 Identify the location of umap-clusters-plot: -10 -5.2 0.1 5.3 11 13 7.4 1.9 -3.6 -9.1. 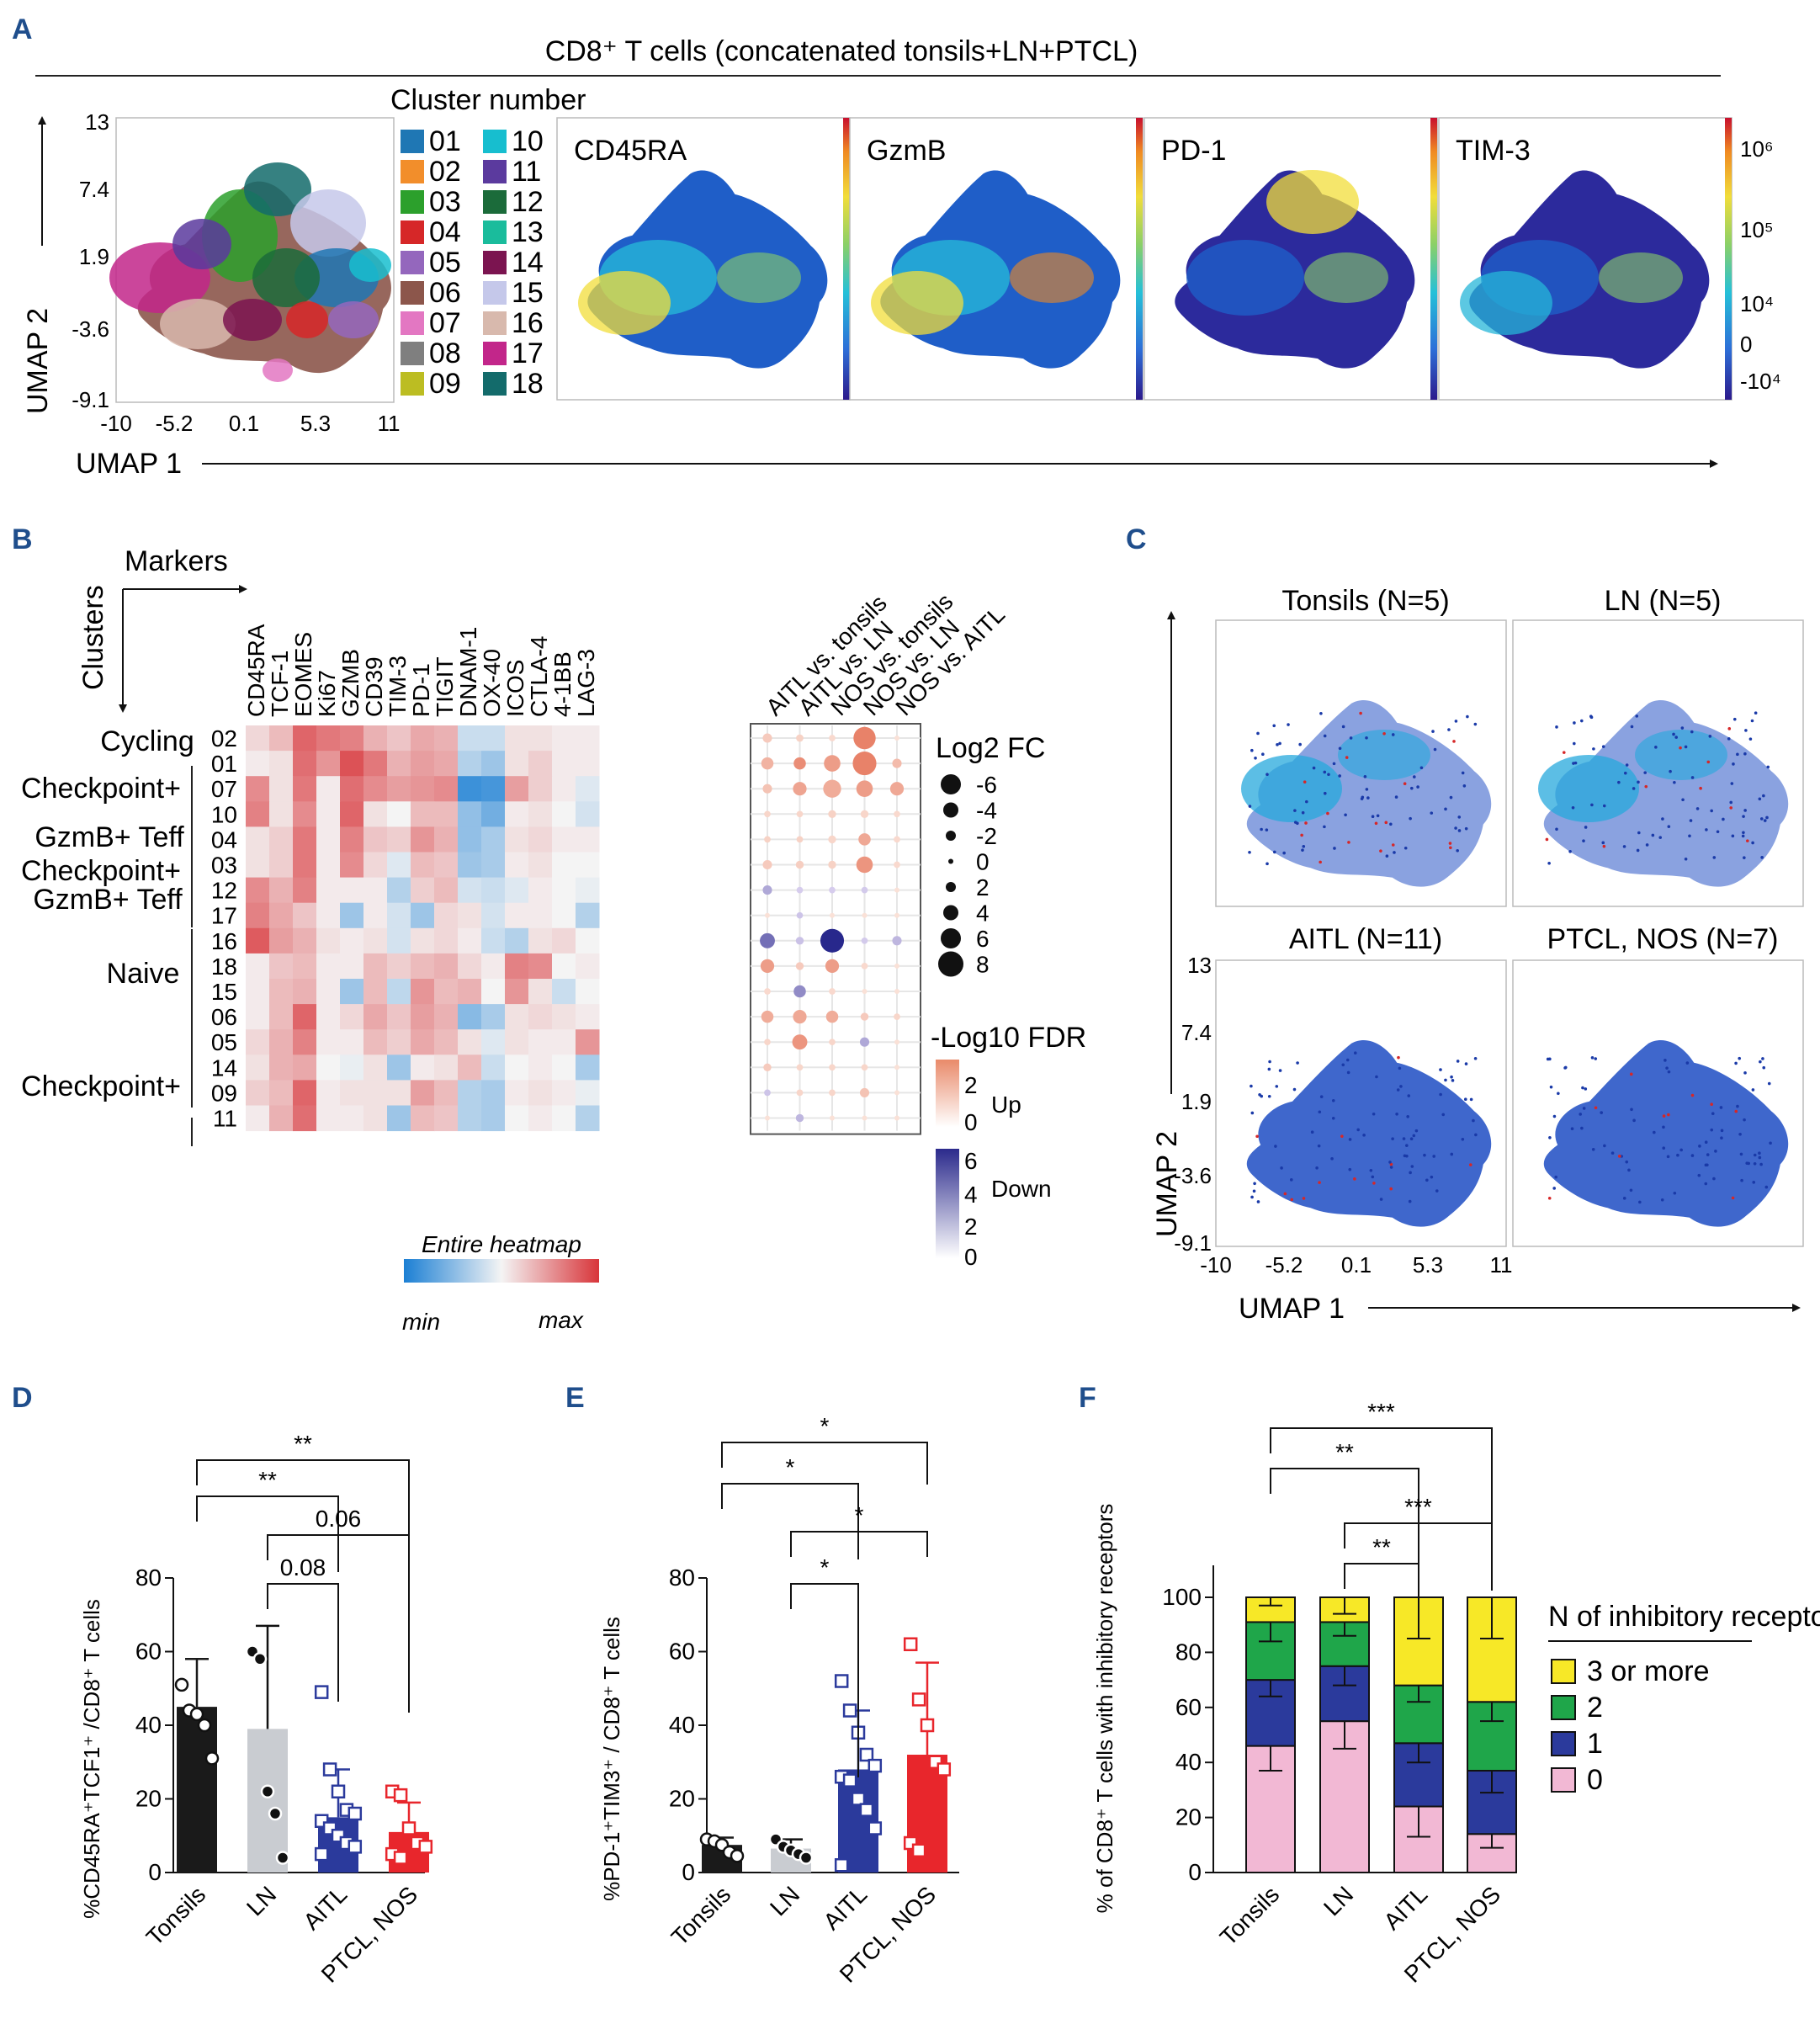
(236, 273).